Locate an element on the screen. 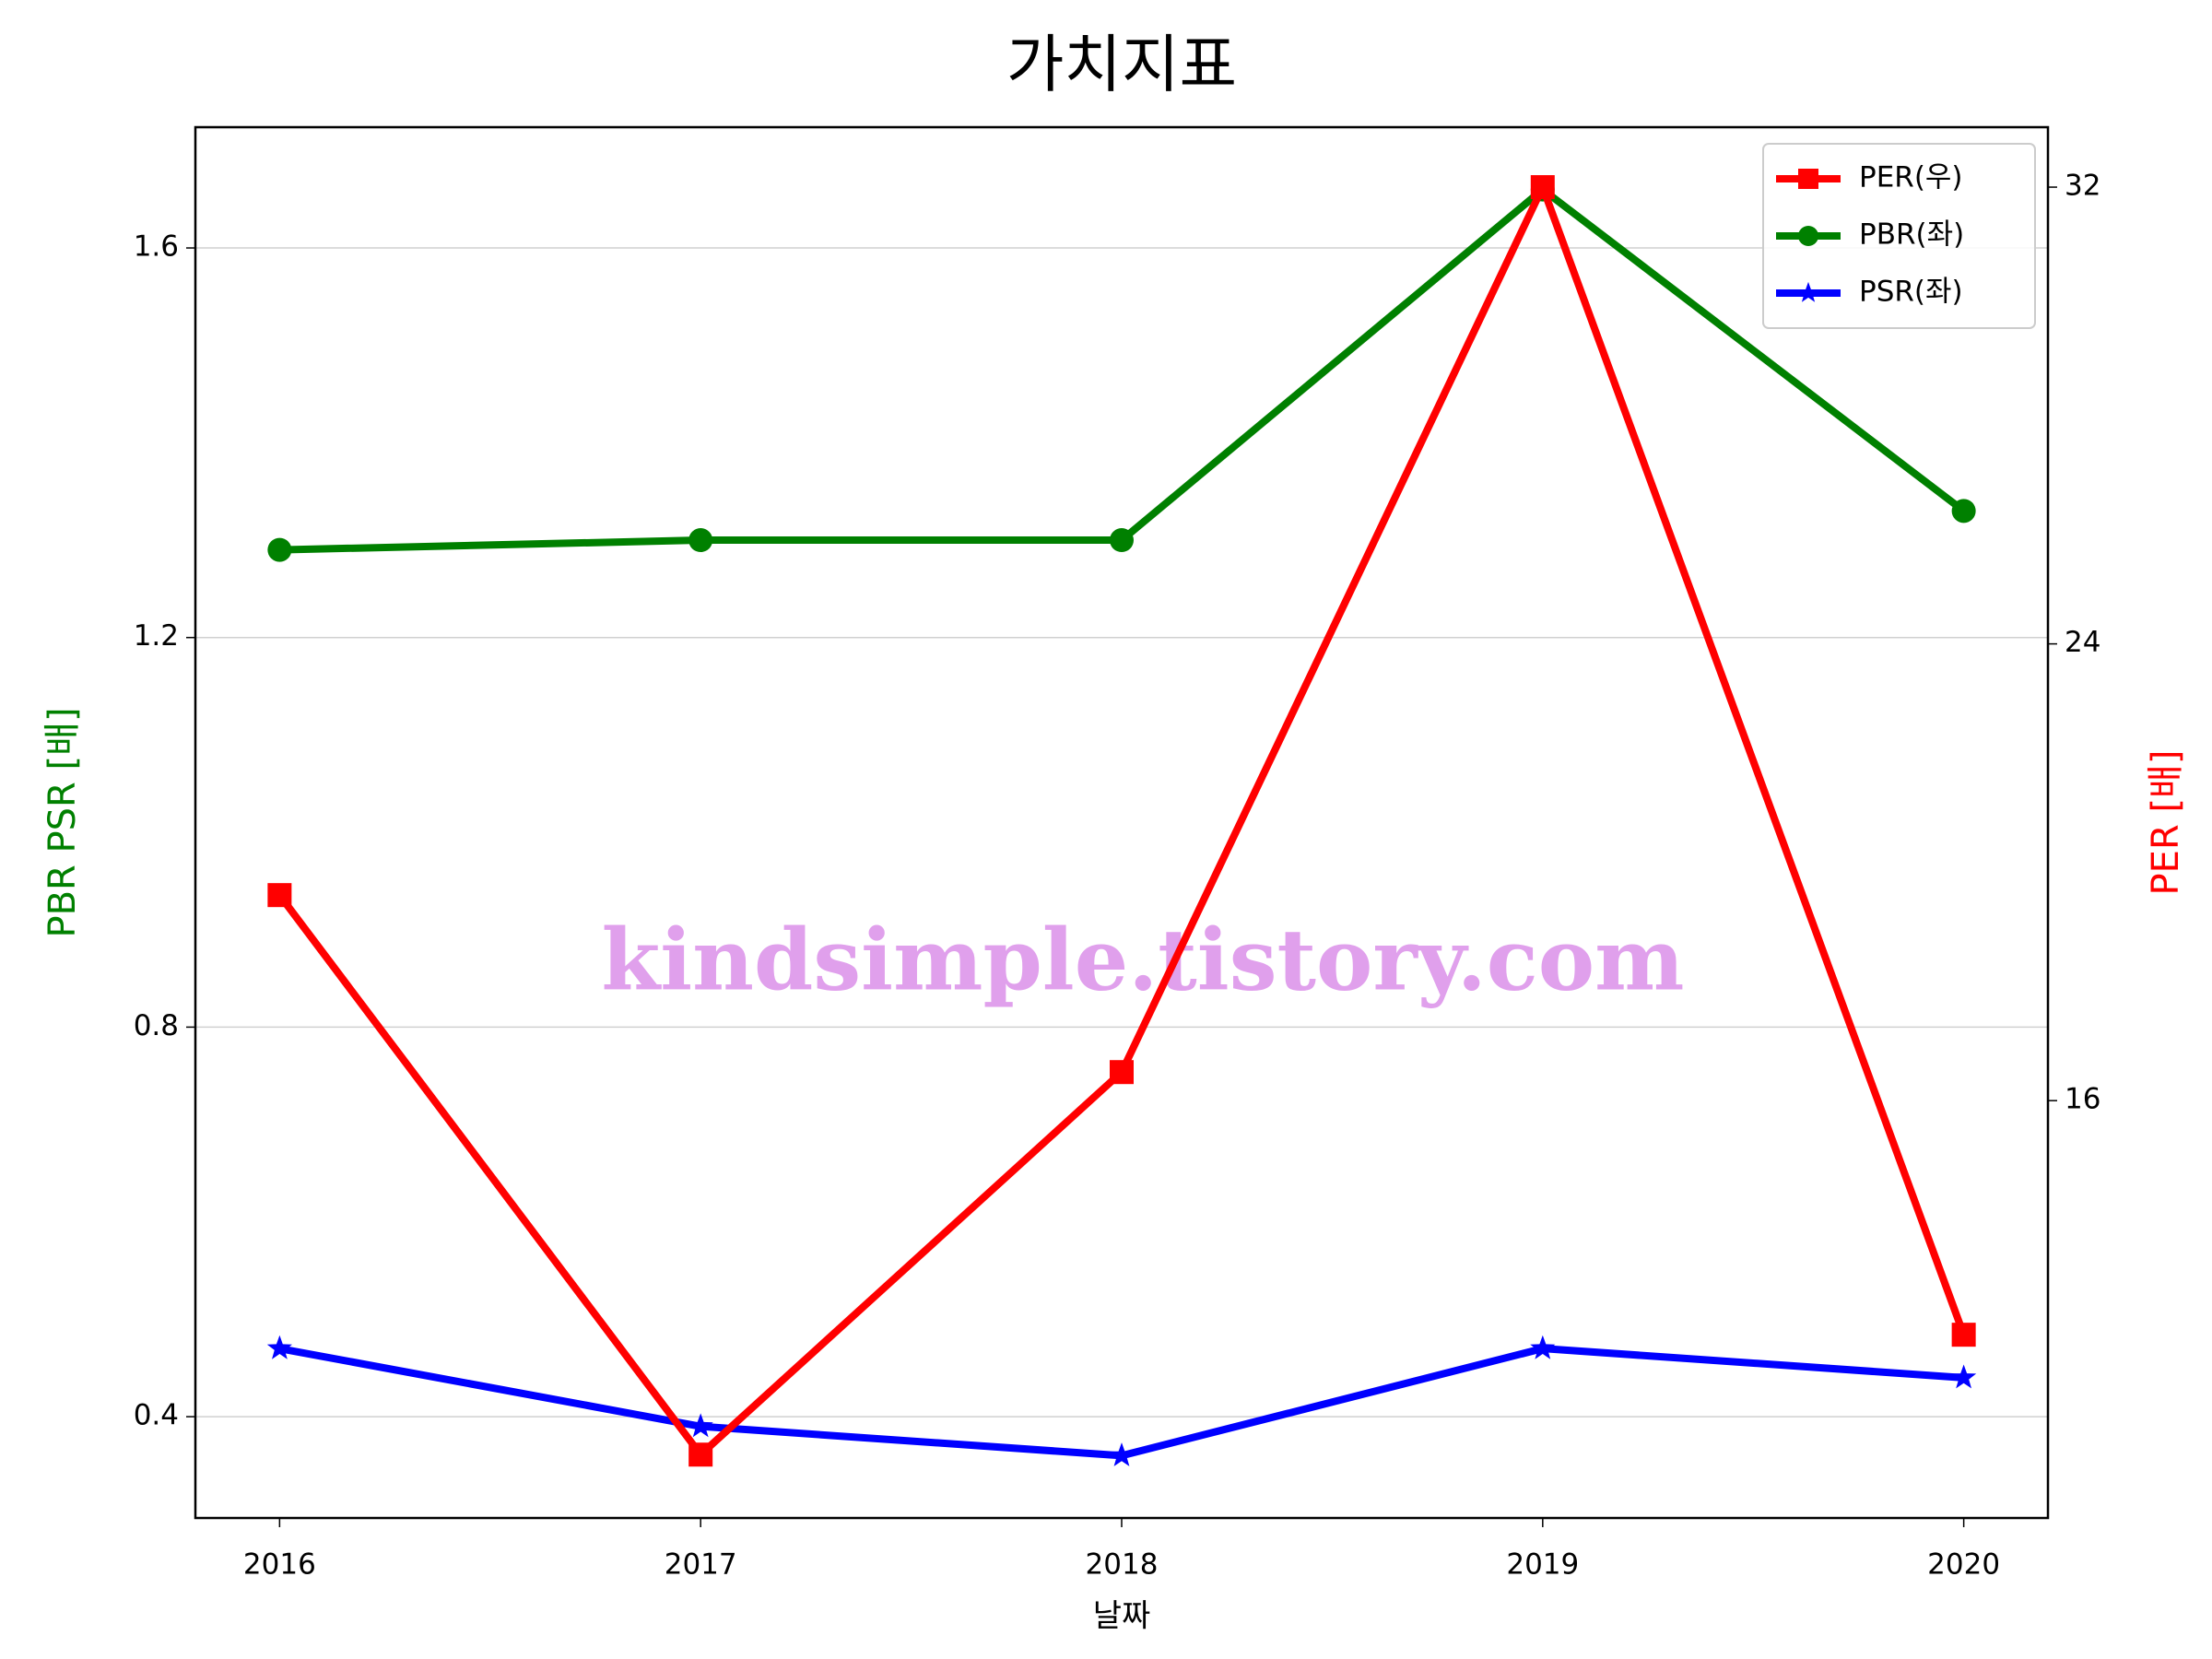 Image resolution: width=2212 pixels, height=1659 pixels. legend-box is located at coordinates (1899, 236).